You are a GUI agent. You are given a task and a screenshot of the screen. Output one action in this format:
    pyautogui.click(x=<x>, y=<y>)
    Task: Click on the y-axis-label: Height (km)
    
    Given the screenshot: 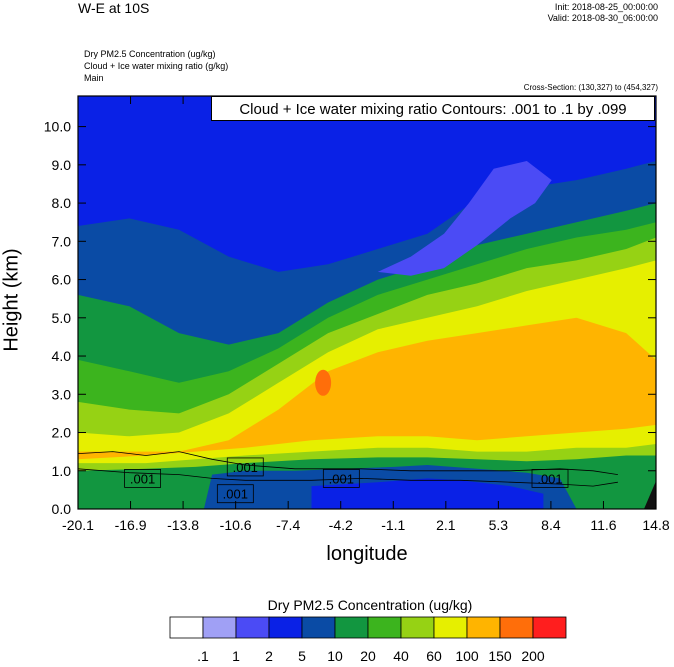 What is the action you would take?
    pyautogui.click(x=11, y=300)
    